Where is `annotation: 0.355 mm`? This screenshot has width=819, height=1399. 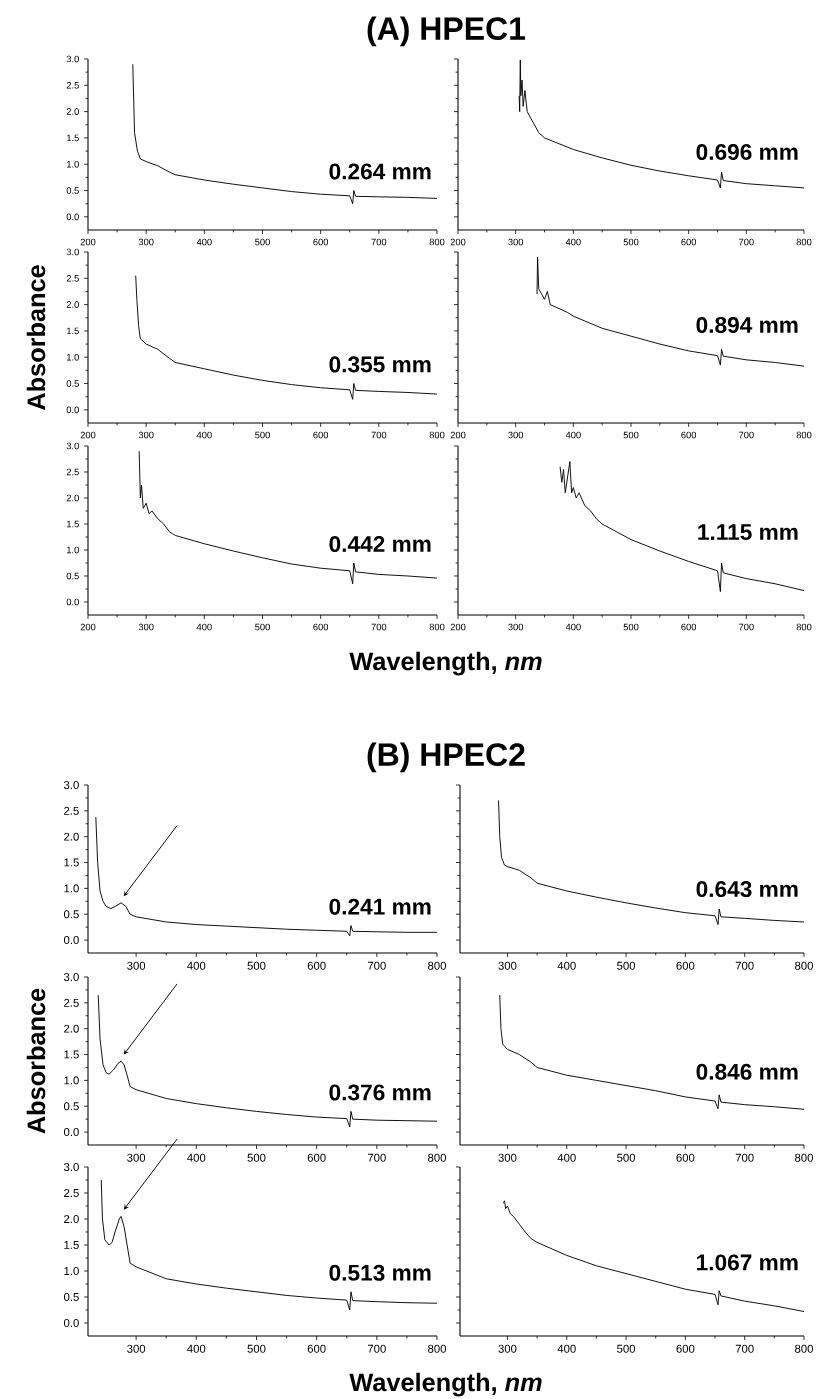 annotation: 0.355 mm is located at coordinates (380, 364).